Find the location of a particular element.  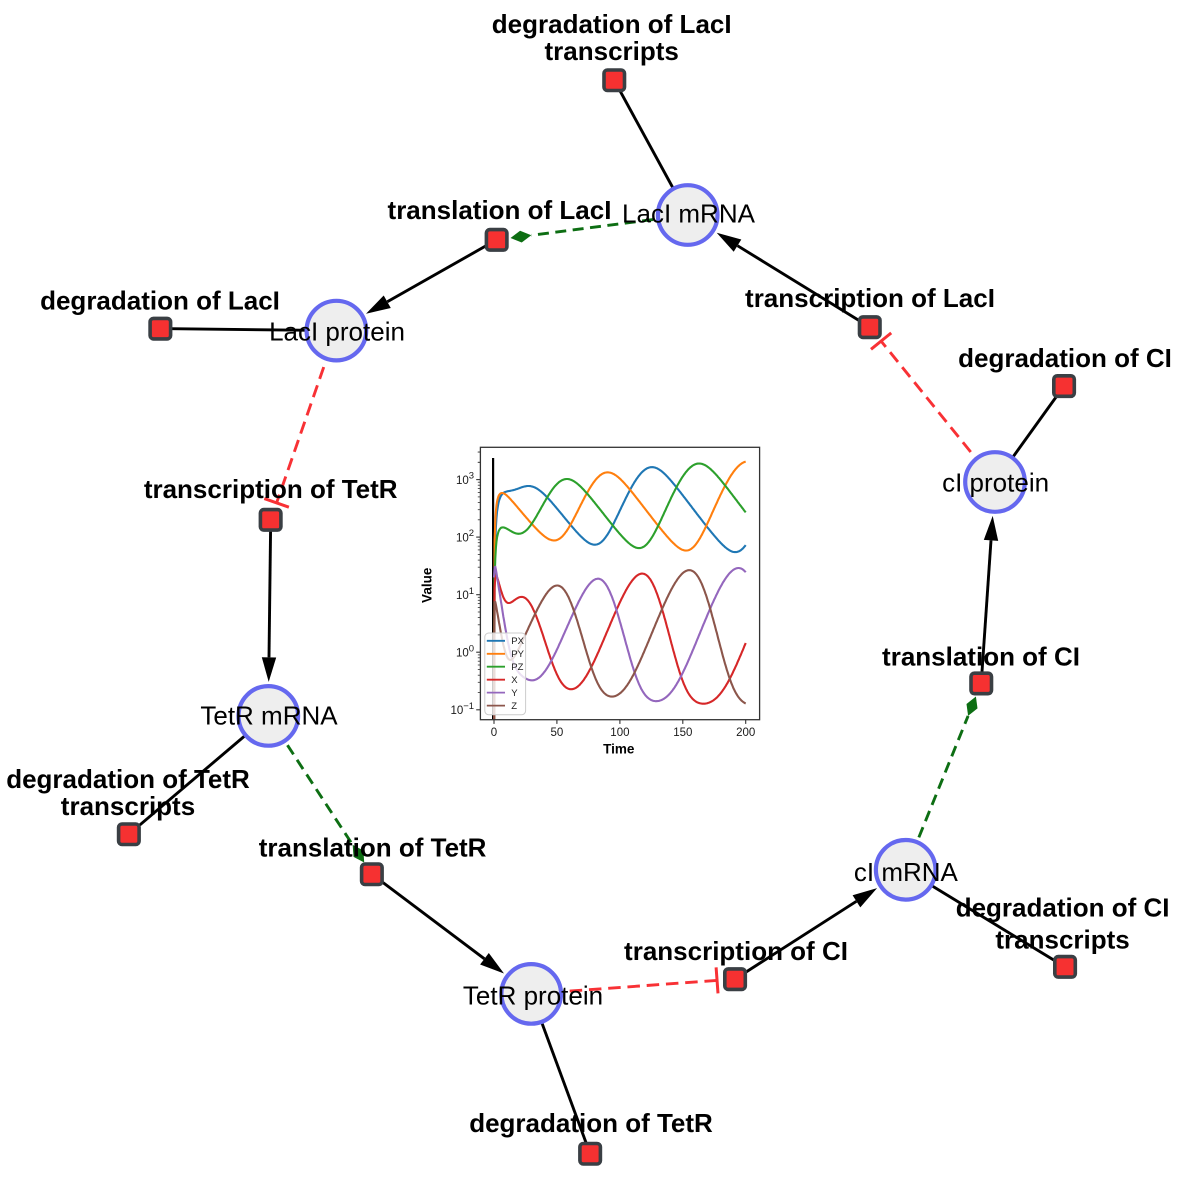

svg-text: 50 is located at coordinates (557, 733).